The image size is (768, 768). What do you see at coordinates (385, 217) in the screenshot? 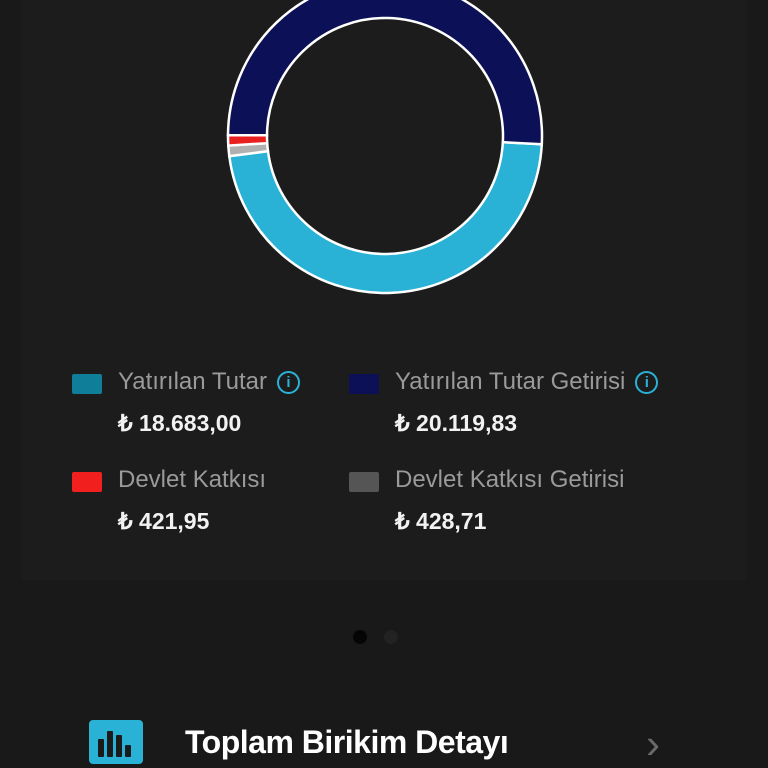
I see `donut-slice-yatırılan-tutar` at bounding box center [385, 217].